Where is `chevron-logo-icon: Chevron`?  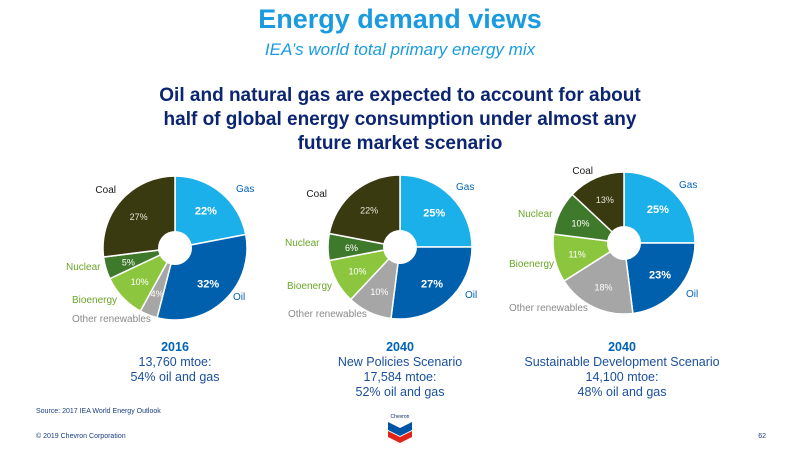
chevron-logo-icon: Chevron is located at coordinates (400, 428).